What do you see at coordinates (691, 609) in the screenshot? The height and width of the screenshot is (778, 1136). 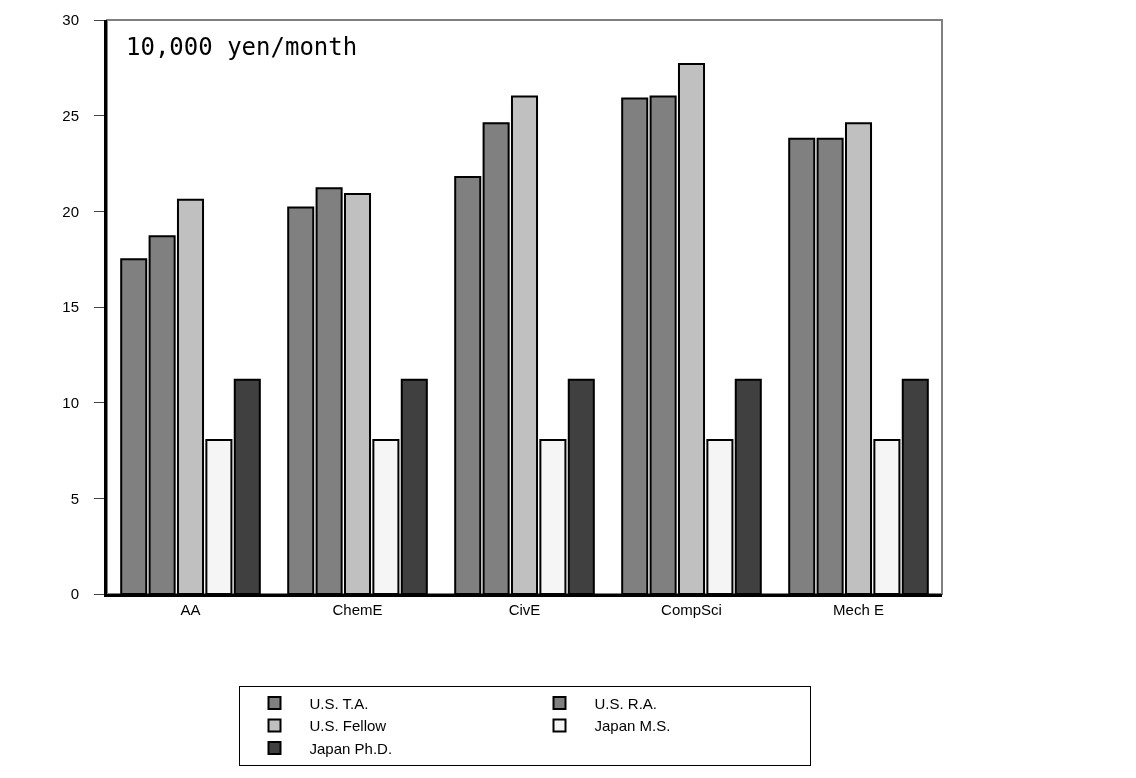 I see `x-tick-label: CompSci` at bounding box center [691, 609].